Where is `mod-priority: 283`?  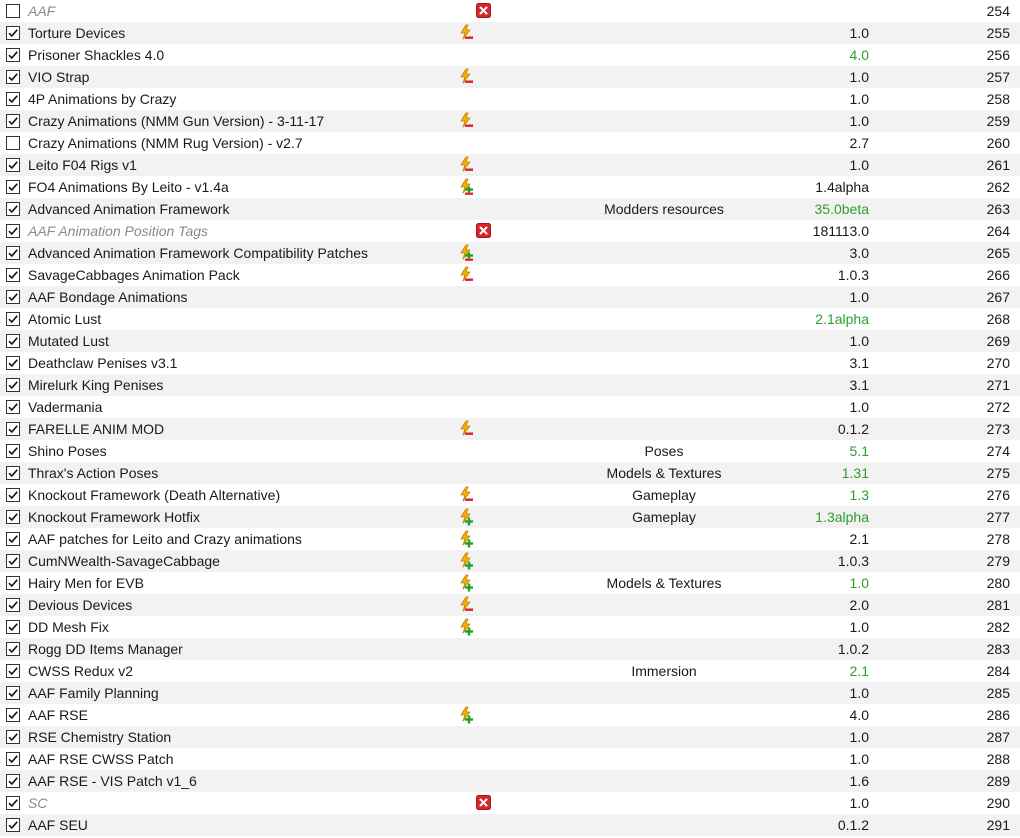
mod-priority: 283 is located at coordinates (998, 649).